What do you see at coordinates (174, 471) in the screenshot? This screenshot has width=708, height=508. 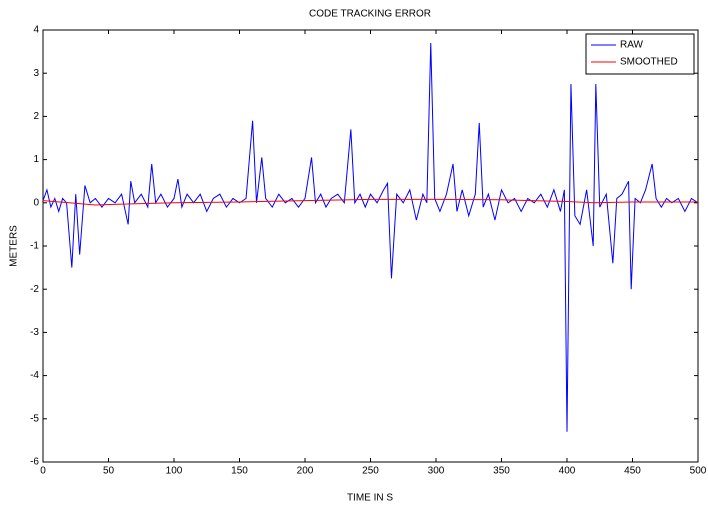 I see `x-tick-label: 100` at bounding box center [174, 471].